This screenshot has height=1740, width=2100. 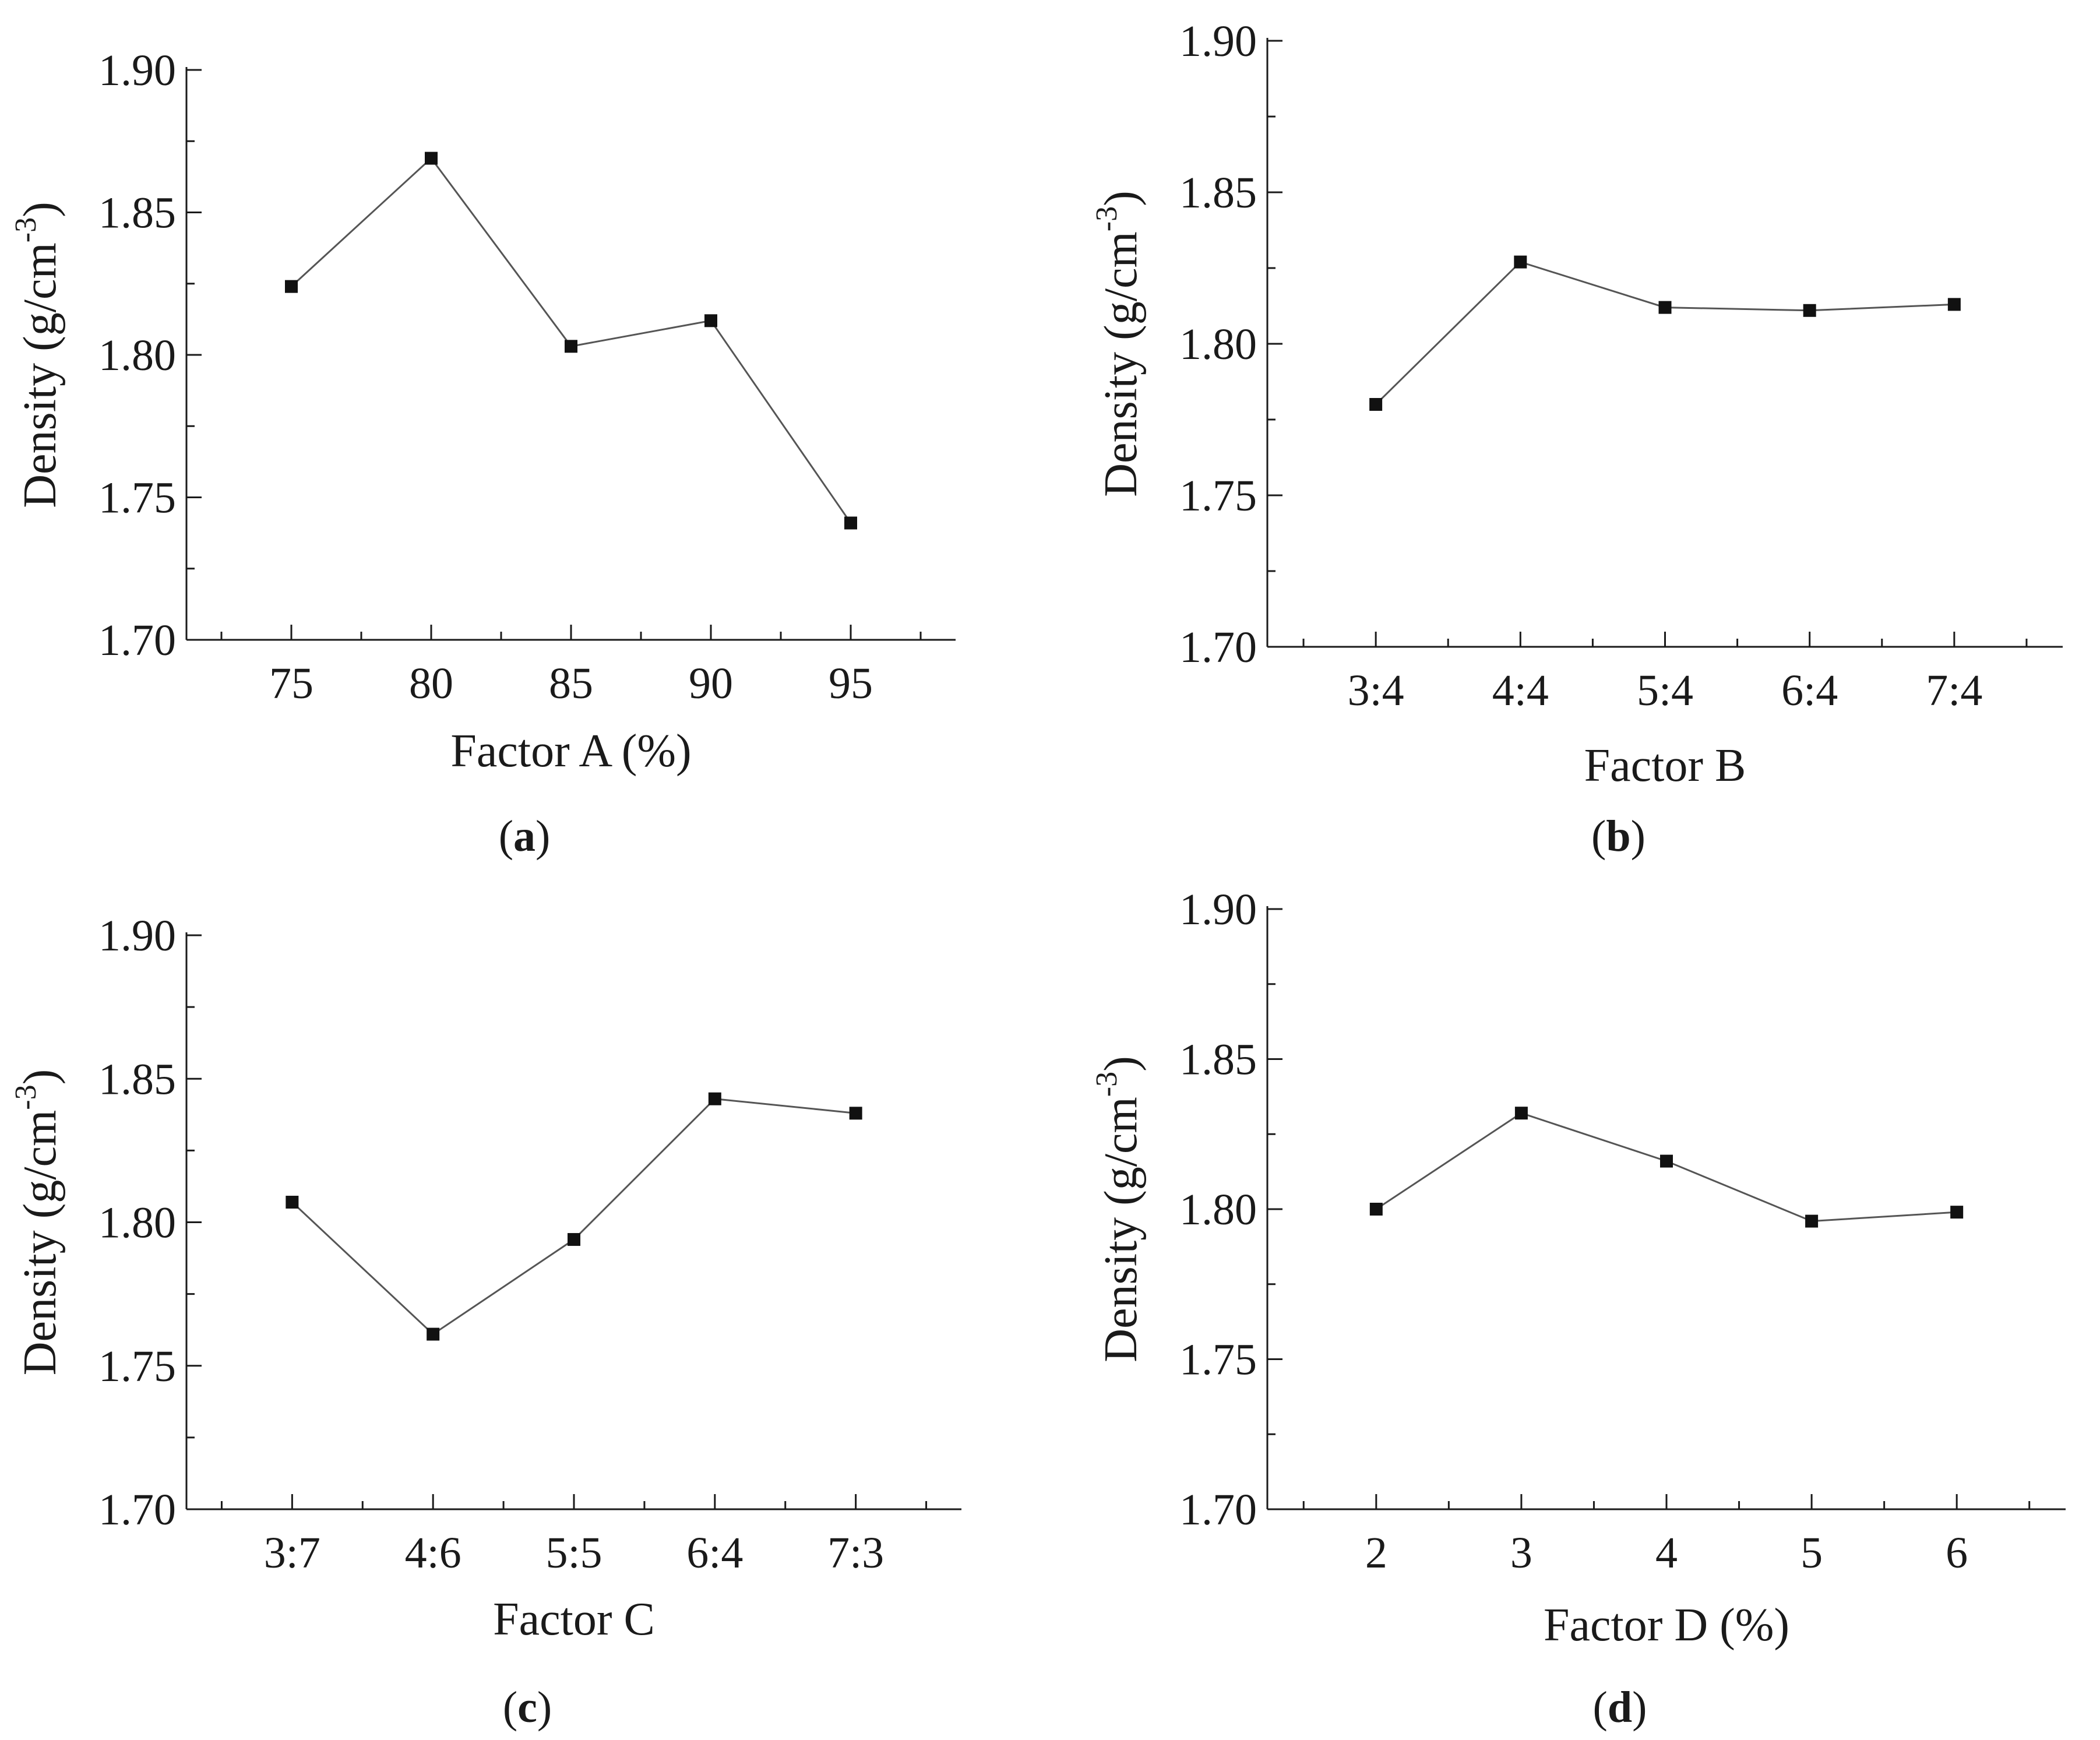 I want to click on panel-caption: (d), so click(x=1620, y=1707).